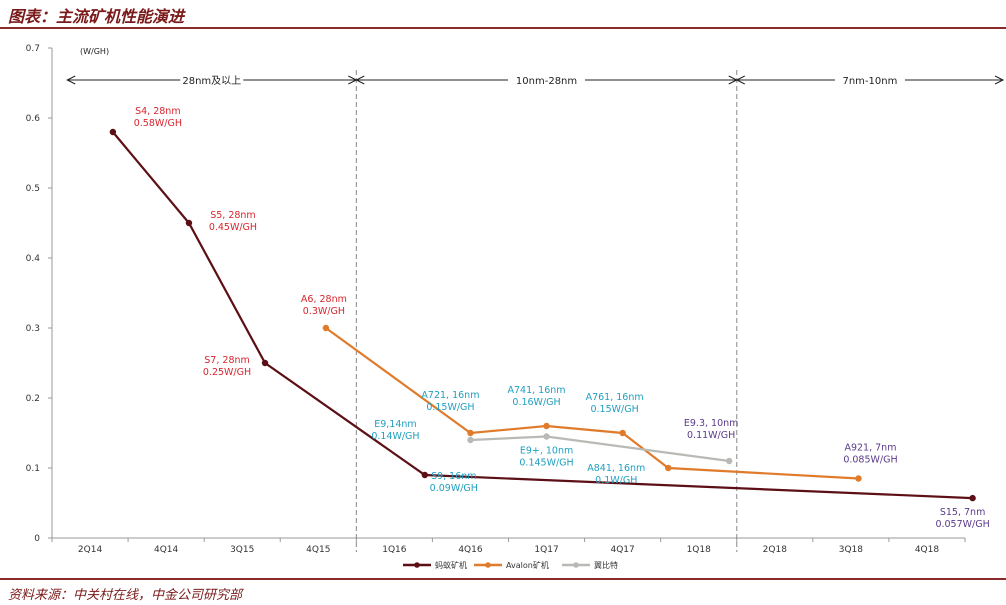 The image size is (1006, 605). What do you see at coordinates (318, 550) in the screenshot?
I see `x-tick-label: 4Q15` at bounding box center [318, 550].